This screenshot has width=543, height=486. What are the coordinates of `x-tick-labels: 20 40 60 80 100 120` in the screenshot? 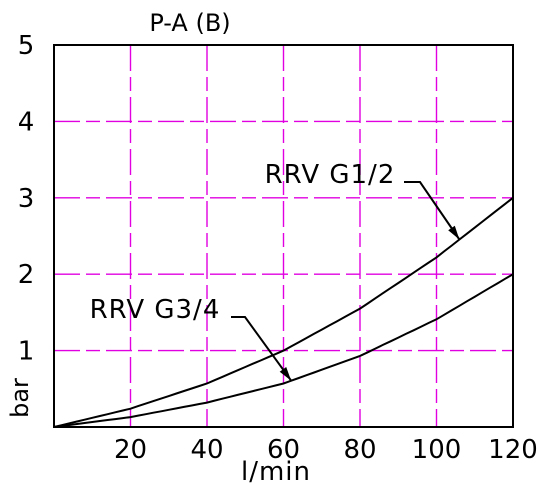 It's located at (326, 450).